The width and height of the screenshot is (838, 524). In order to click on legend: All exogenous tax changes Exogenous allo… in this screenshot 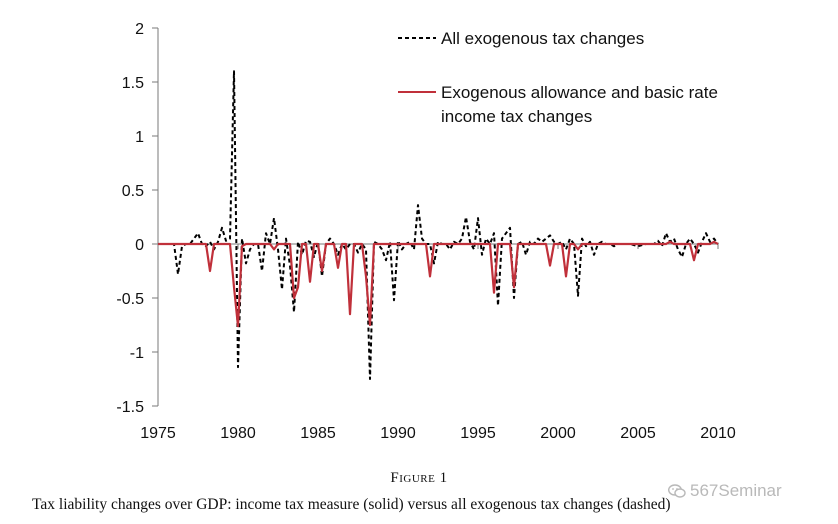, I will do `click(558, 77)`.